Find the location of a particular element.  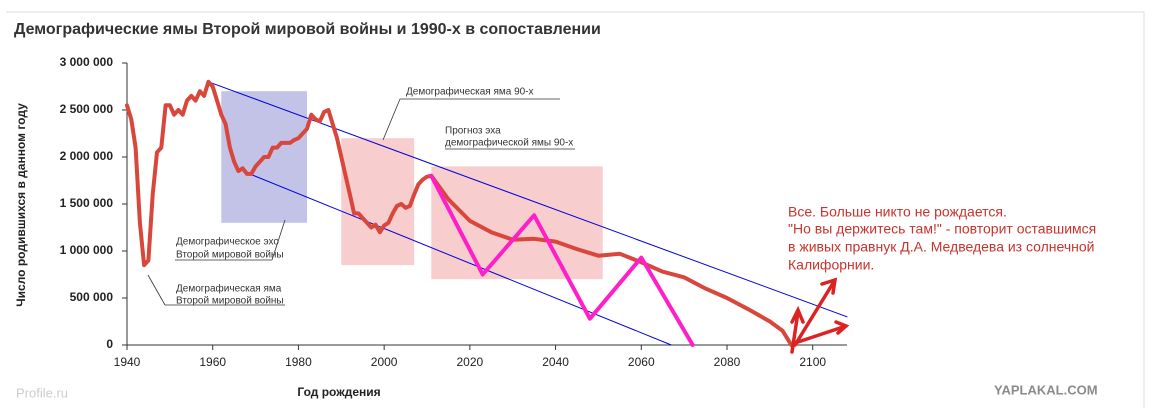

y-tick-label: 3 000 000 is located at coordinates (87, 62).